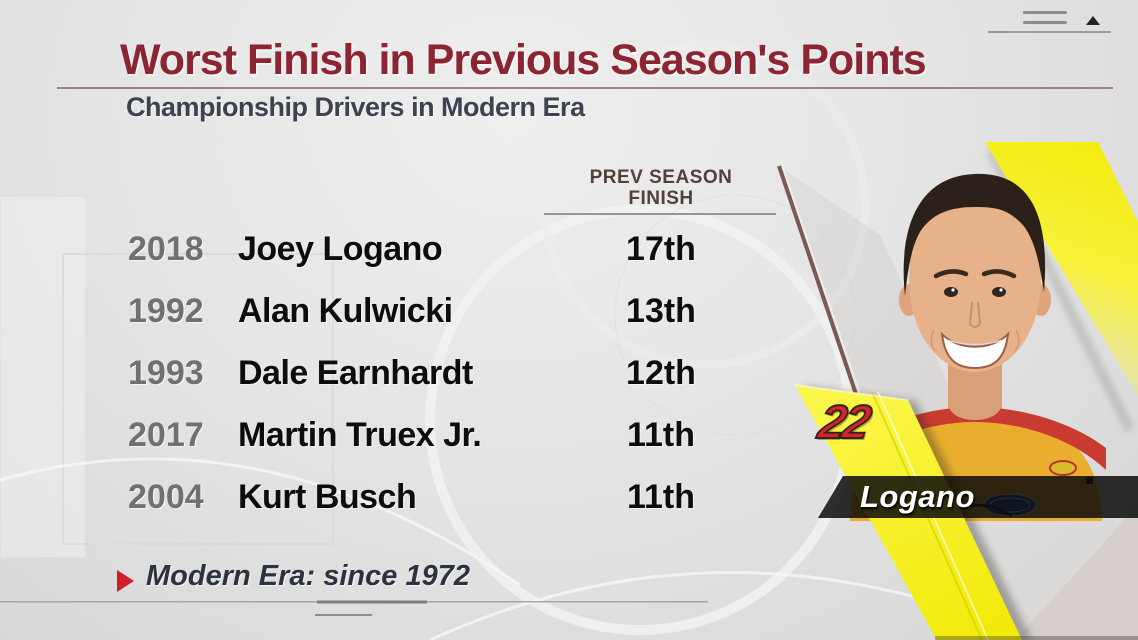 The width and height of the screenshot is (1138, 640). What do you see at coordinates (345, 311) in the screenshot?
I see `row-driver: Alan Kulwicki` at bounding box center [345, 311].